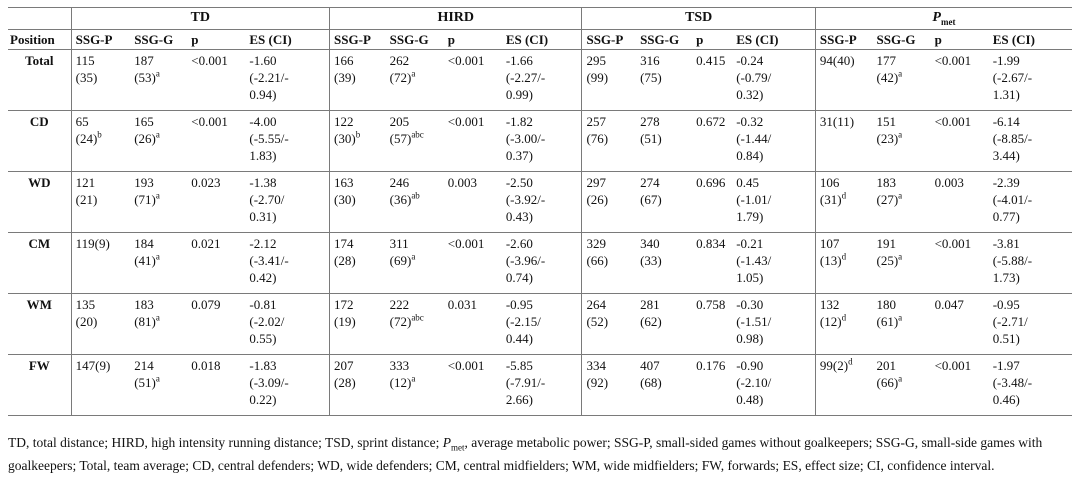 The height and width of the screenshot is (496, 1079). I want to click on cell-sd: (62), so click(651, 321).